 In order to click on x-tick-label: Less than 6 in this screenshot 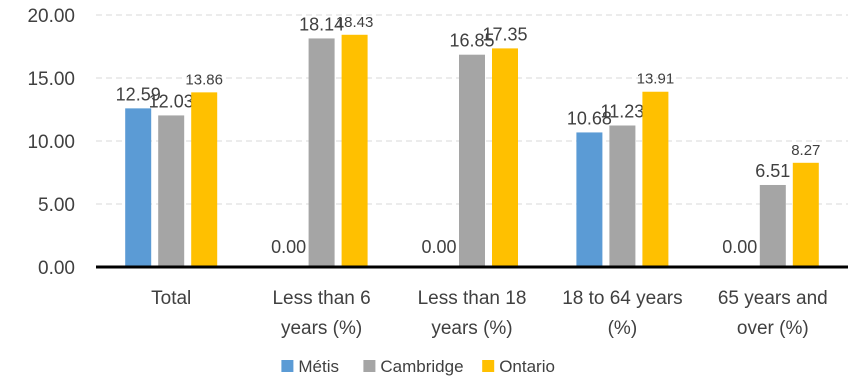, I will do `click(321, 298)`.